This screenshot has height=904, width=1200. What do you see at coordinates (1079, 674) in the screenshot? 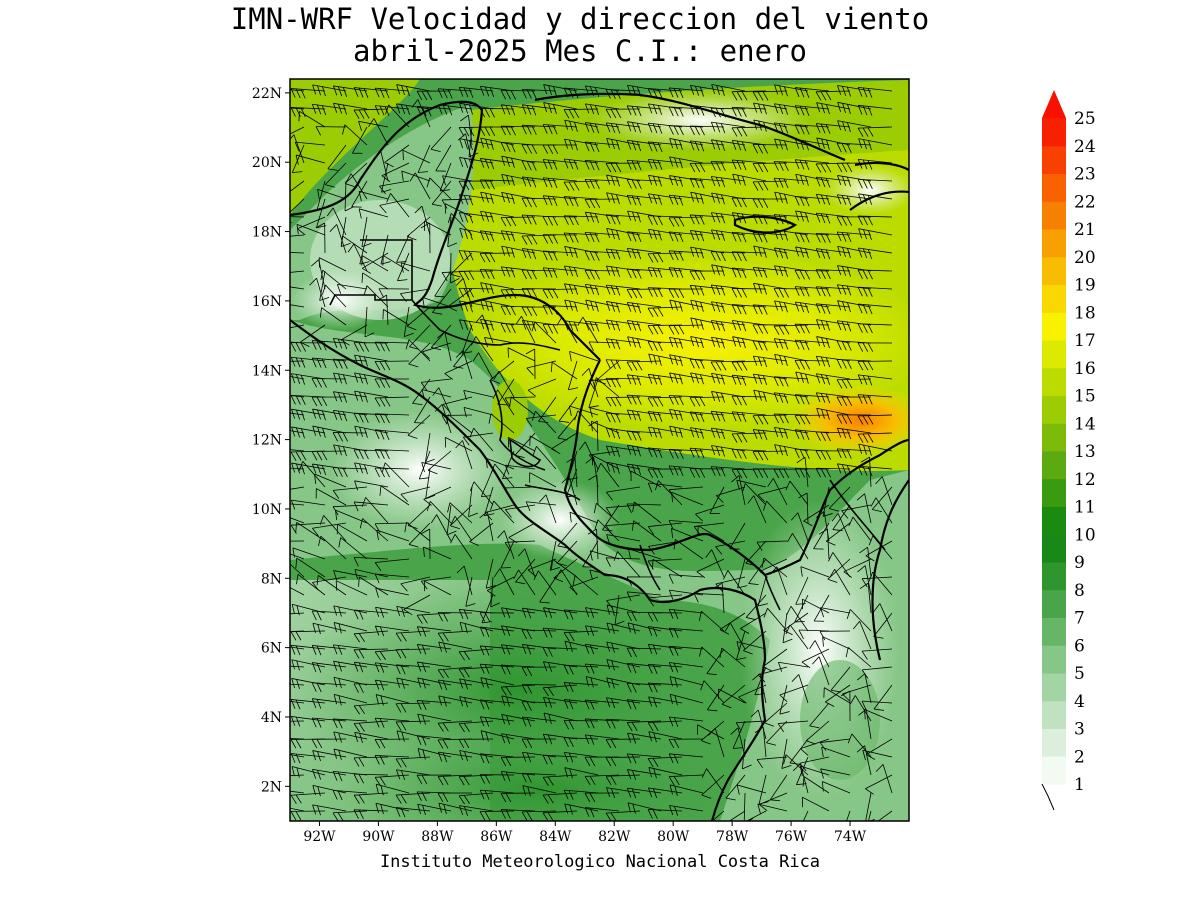
I see `colorbar-label: 5` at bounding box center [1079, 674].